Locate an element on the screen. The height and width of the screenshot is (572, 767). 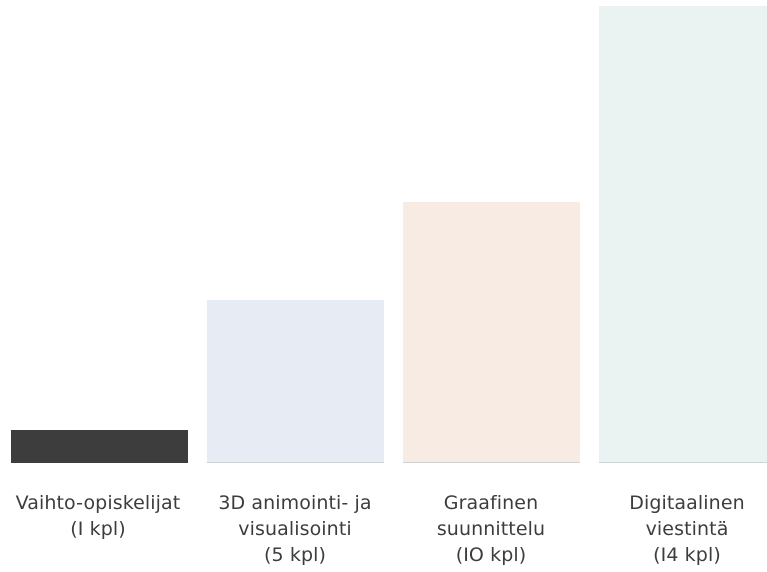
category-label-line: 3D animointi- ja is located at coordinates (295, 503).